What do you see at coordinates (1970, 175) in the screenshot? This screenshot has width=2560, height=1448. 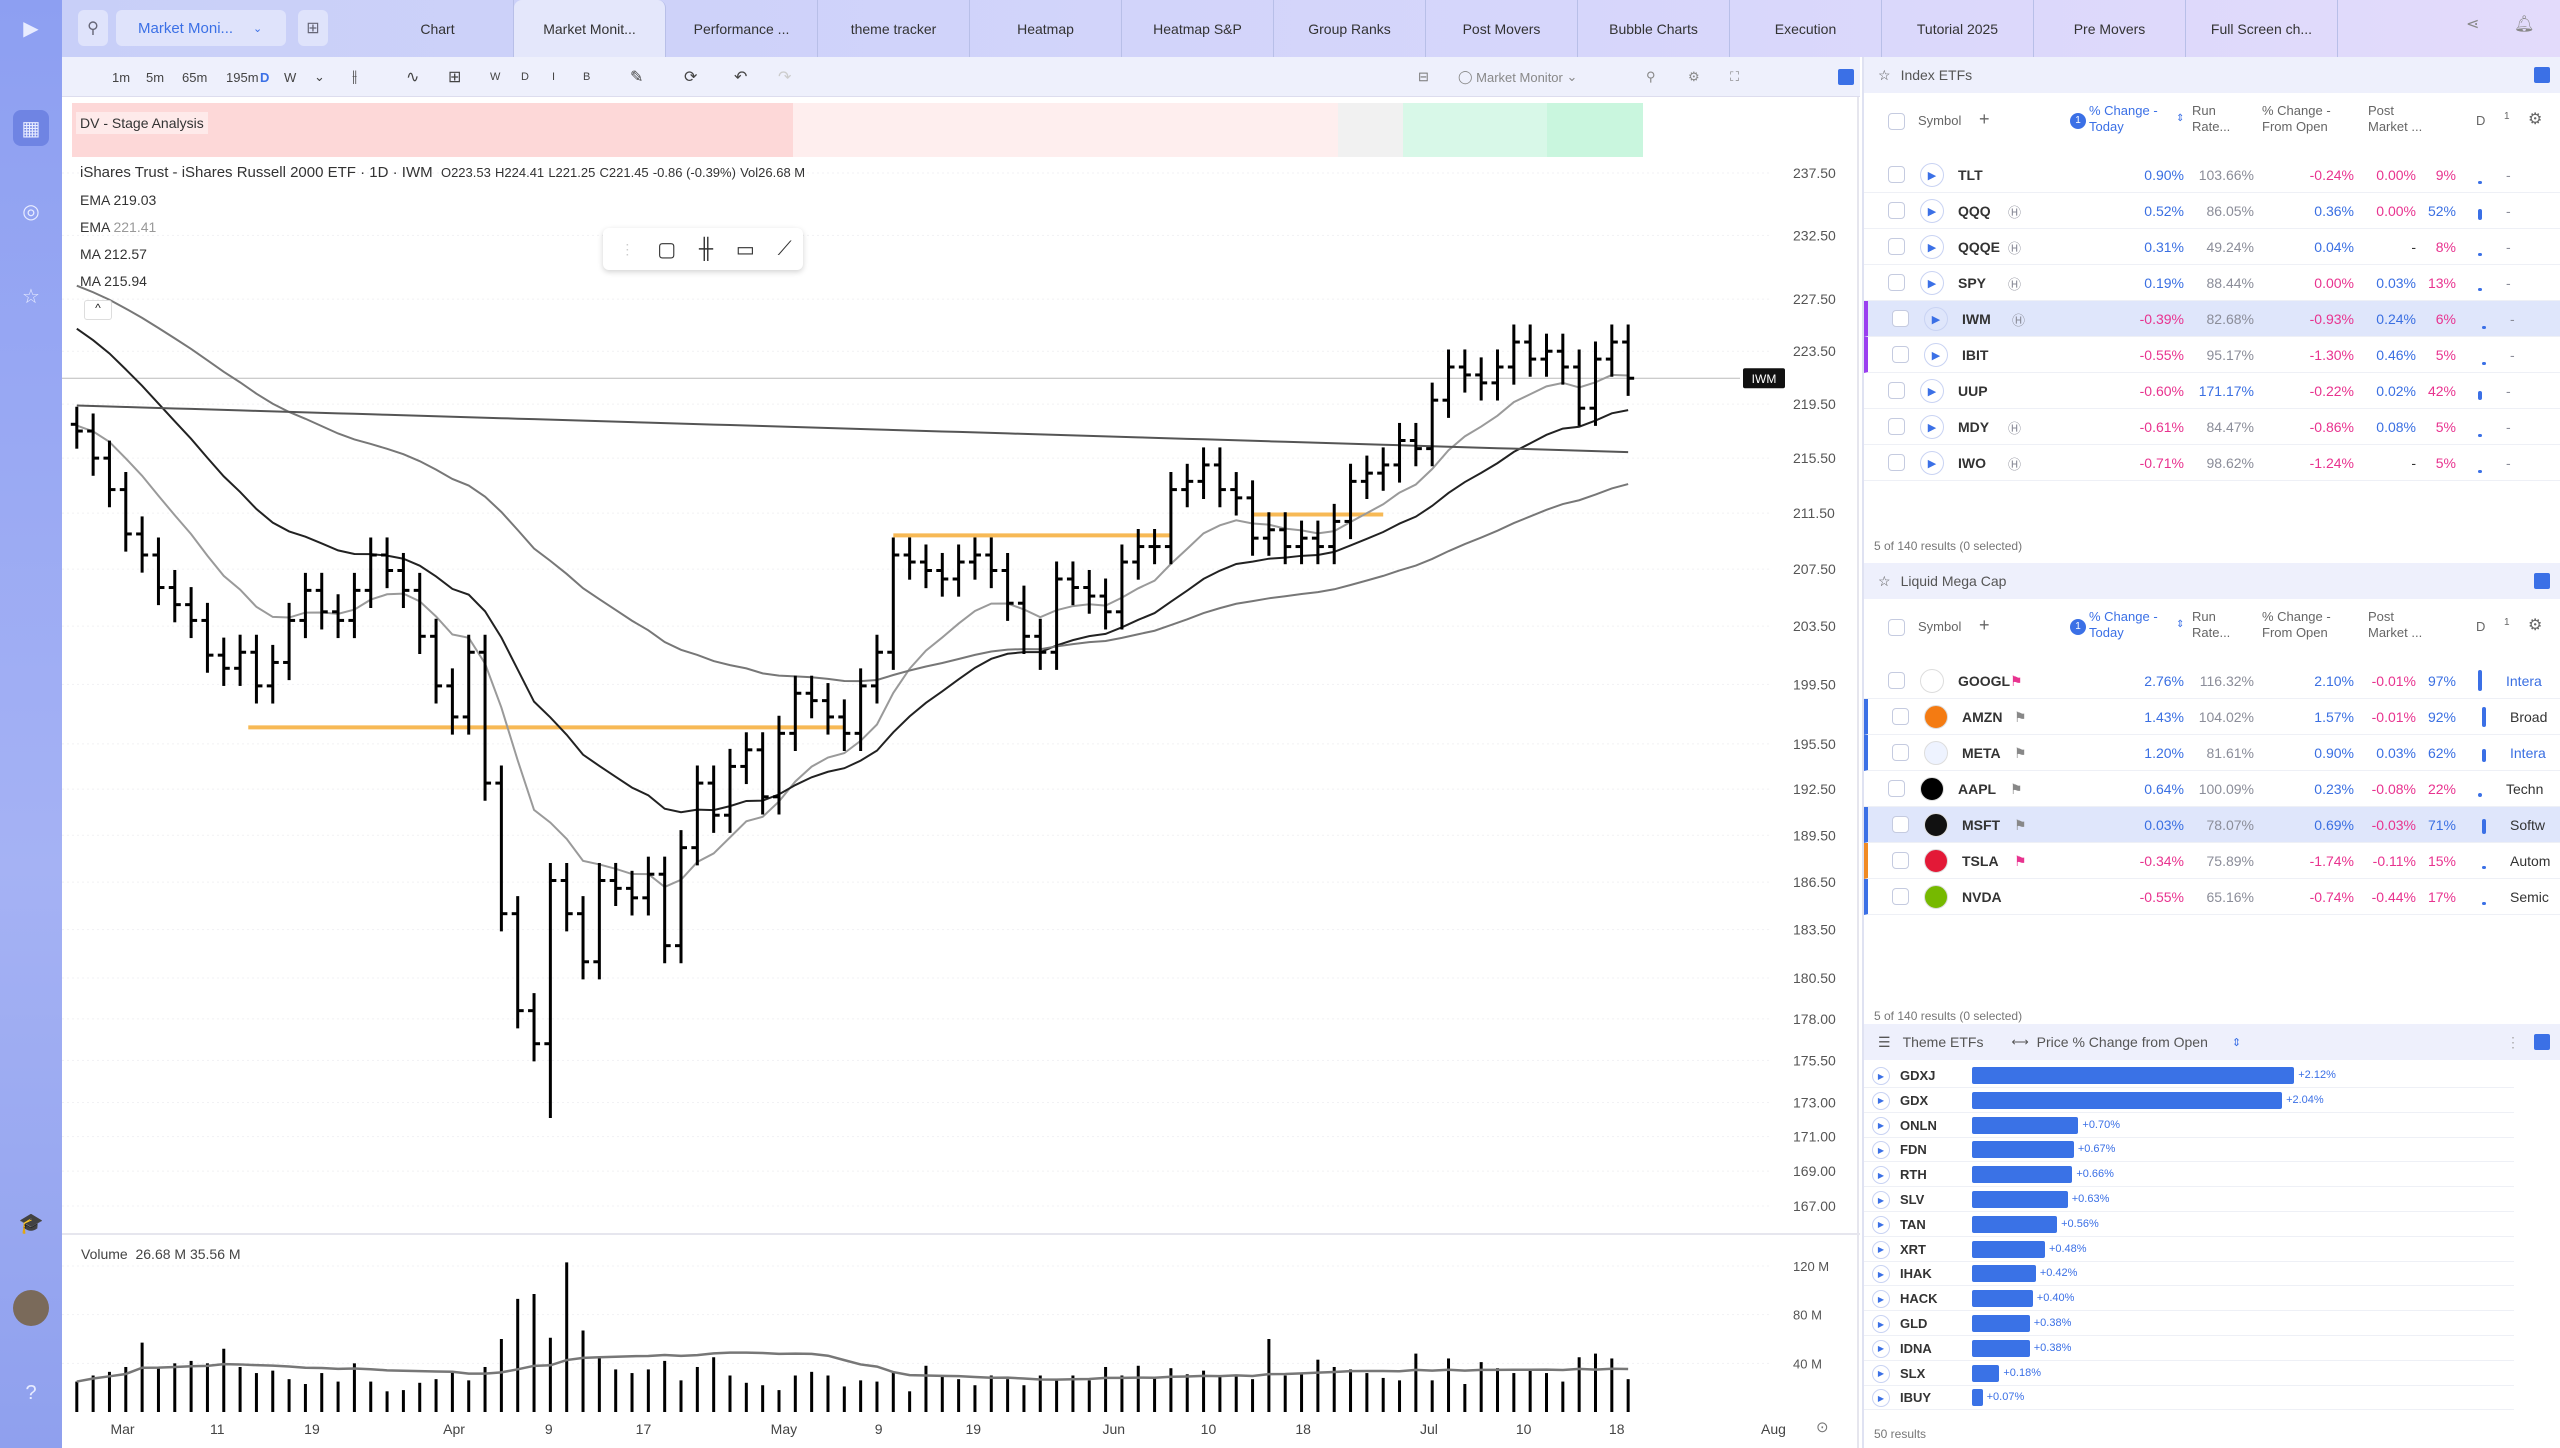 I see `symbol: TLT` at bounding box center [1970, 175].